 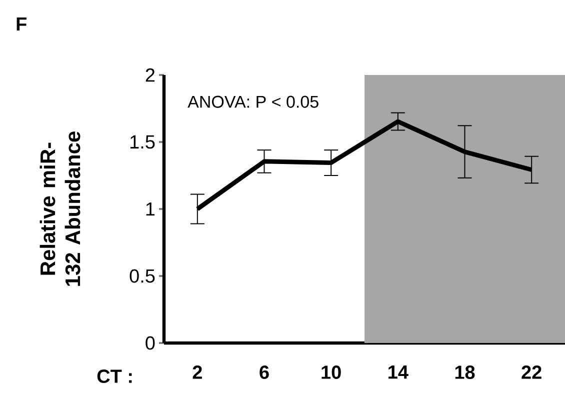 I want to click on x-tick-label: 14, so click(x=398, y=372).